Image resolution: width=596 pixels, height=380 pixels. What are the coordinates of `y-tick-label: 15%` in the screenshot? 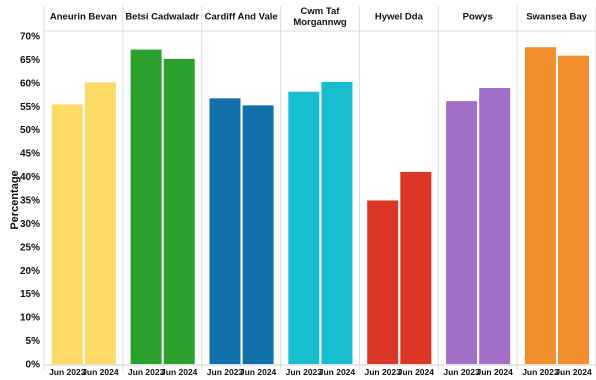 It's located at (30, 294).